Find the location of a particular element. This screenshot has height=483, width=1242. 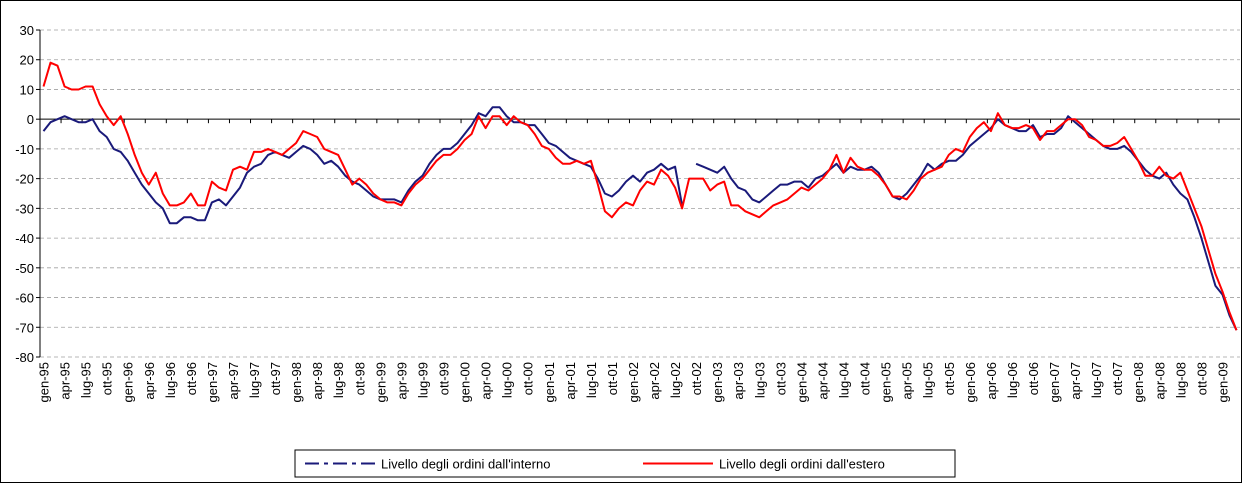

x-tick-label: apr-95 is located at coordinates (65, 381).